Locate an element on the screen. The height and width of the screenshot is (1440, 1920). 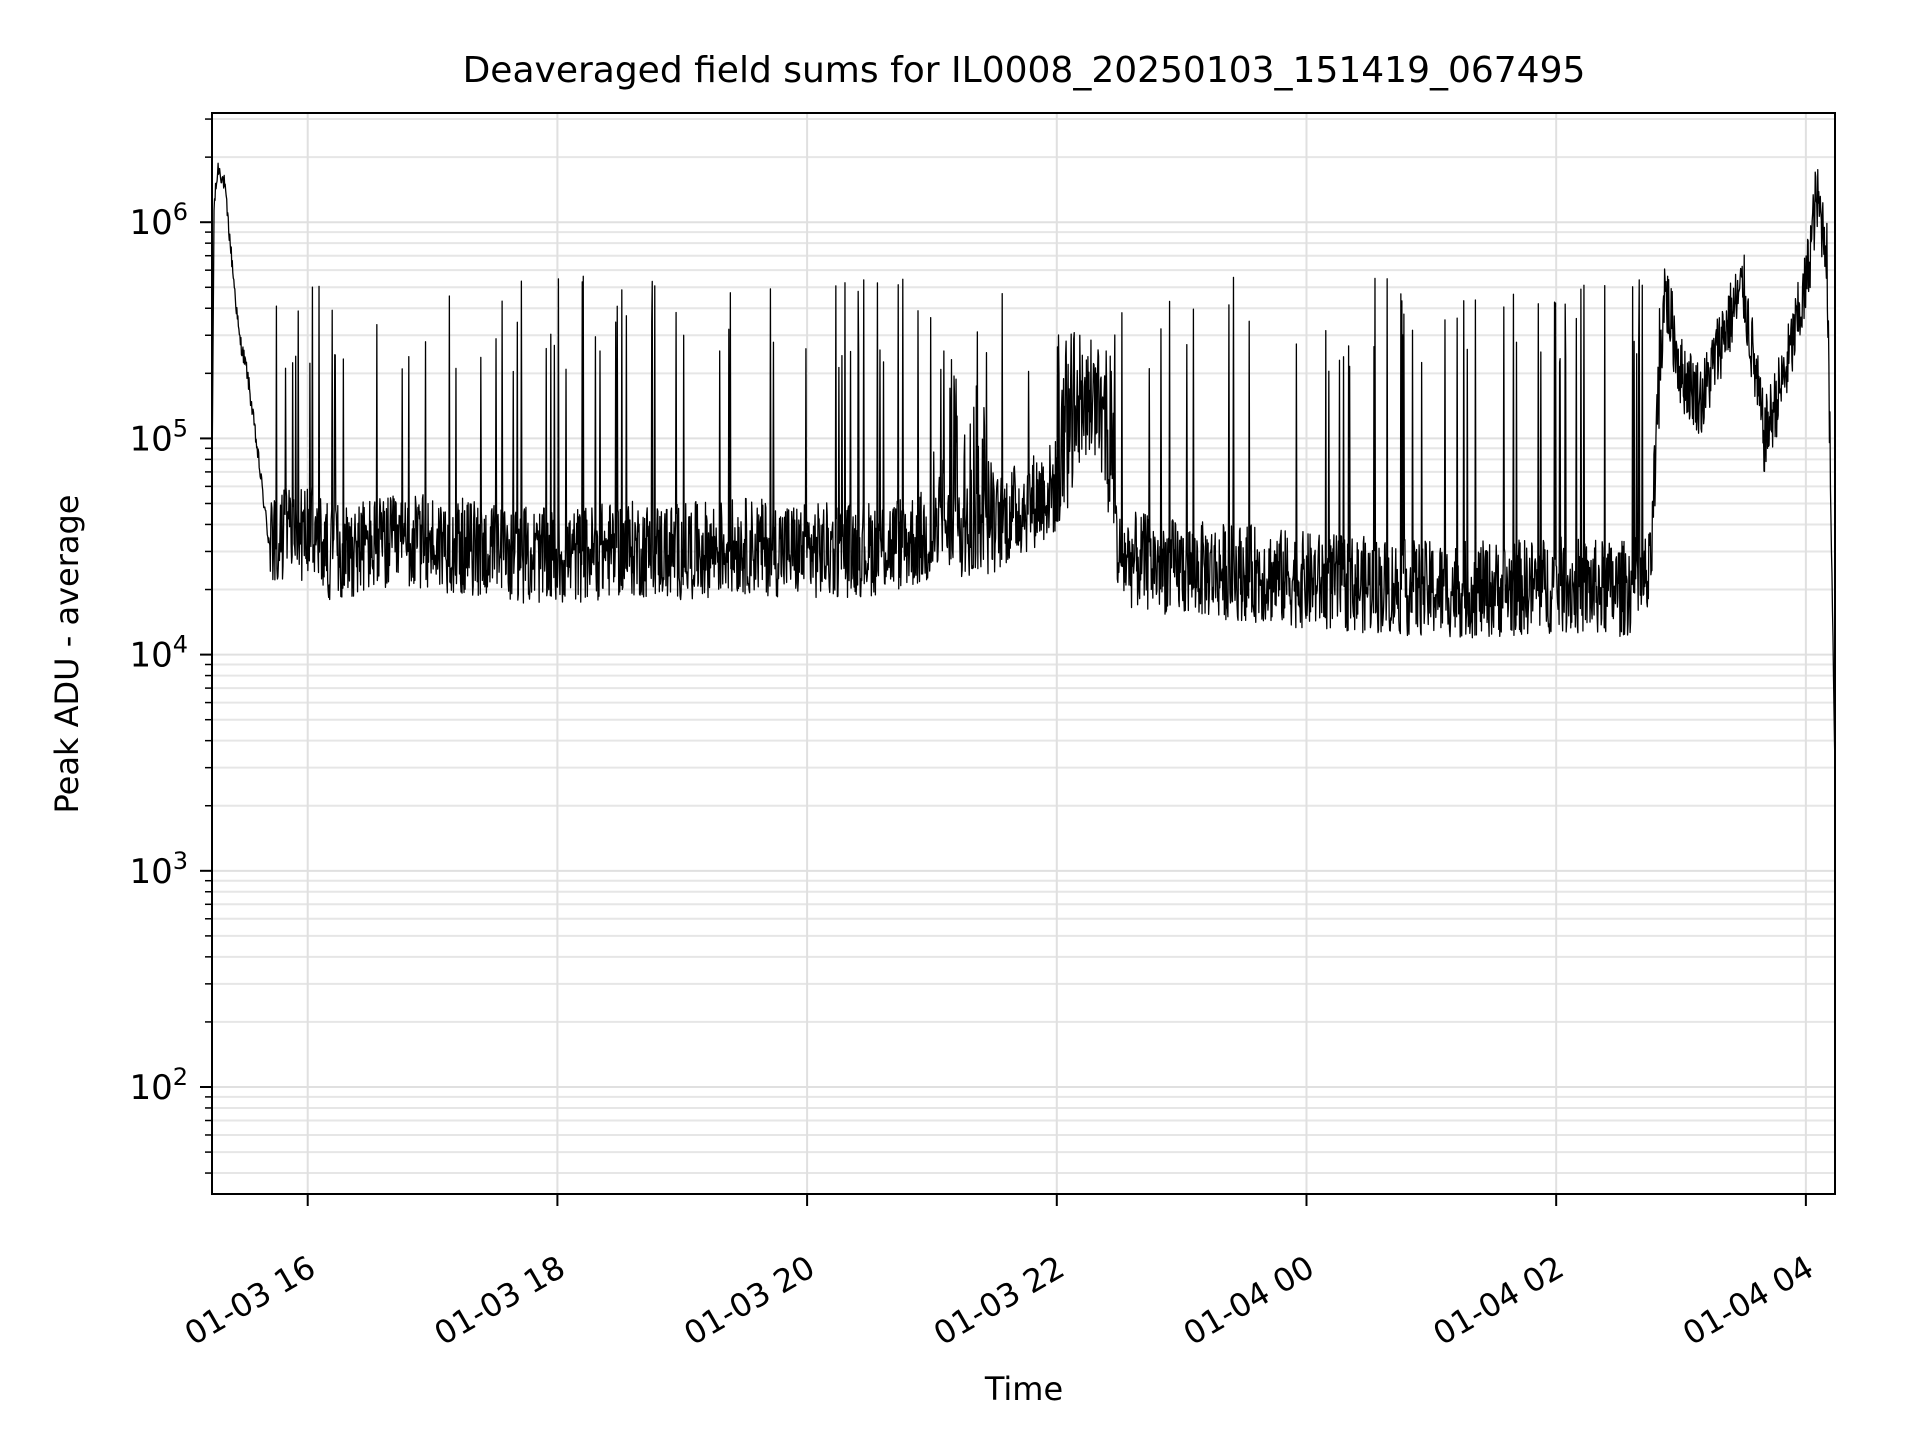
y-axis-label: Peak ADU - average is located at coordinates (67, 654).